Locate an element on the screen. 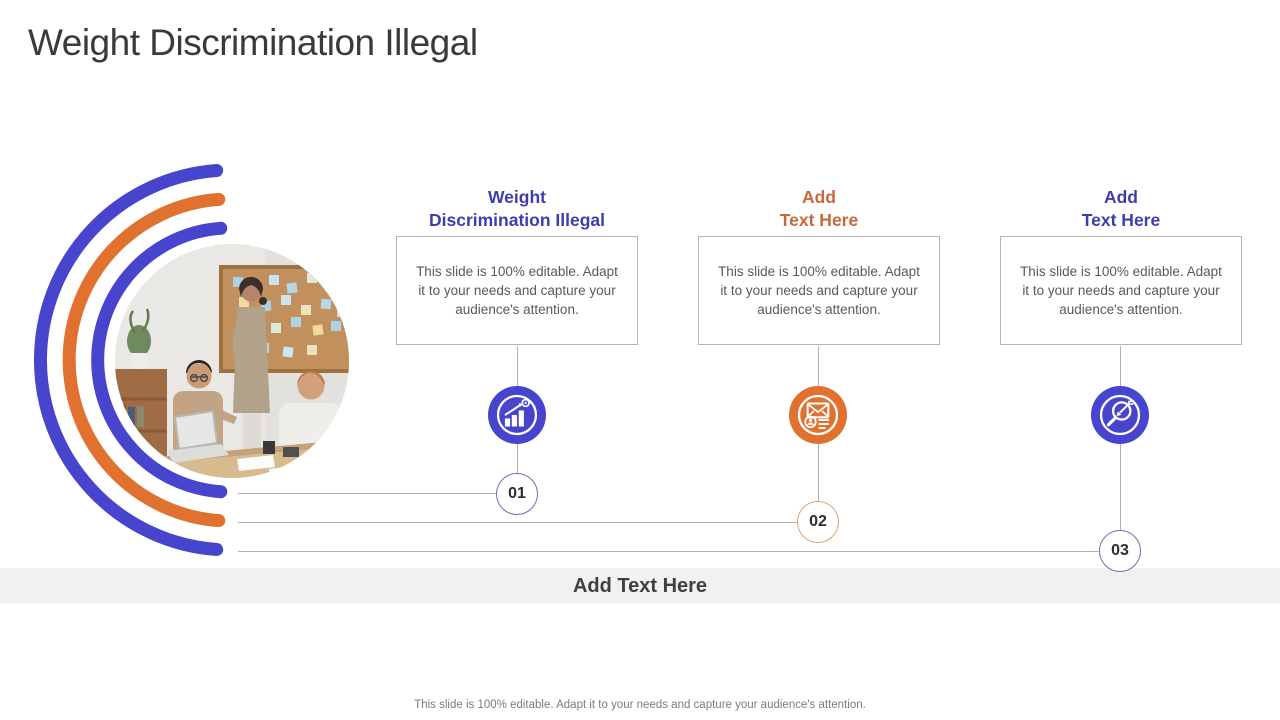 This screenshot has width=1280, height=720. column3-icon-badge is located at coordinates (1120, 415).